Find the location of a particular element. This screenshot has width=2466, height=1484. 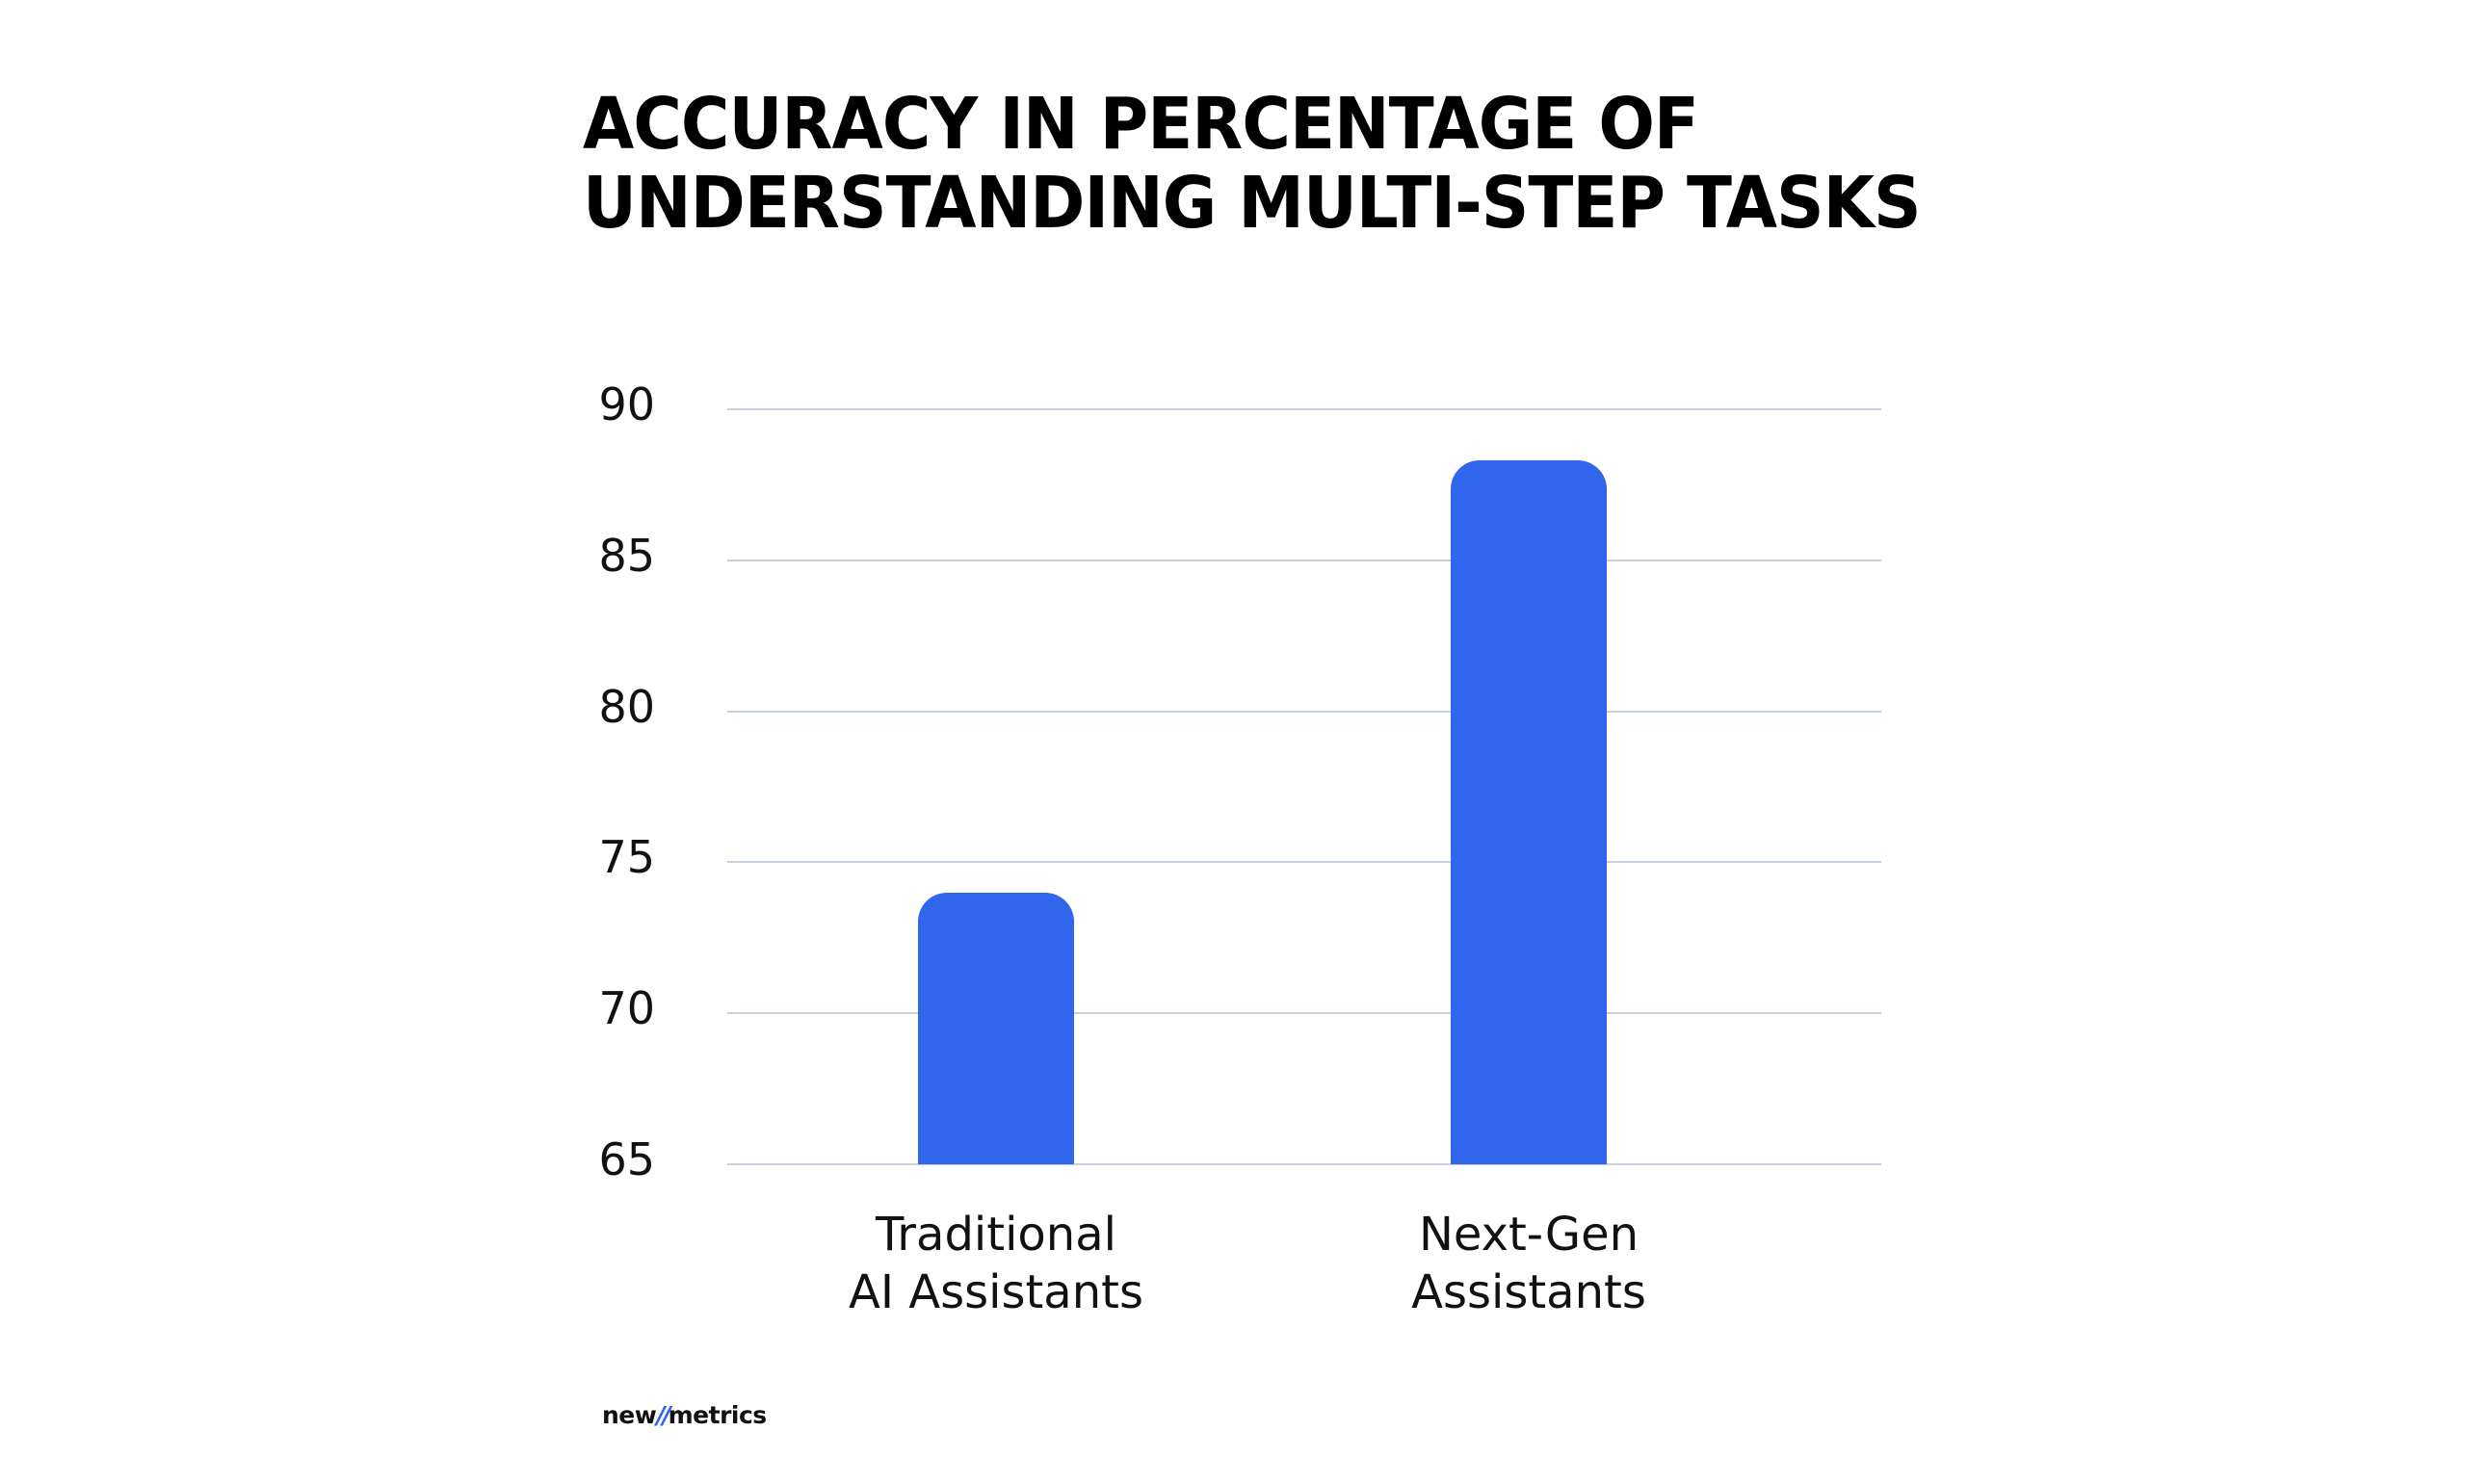

x-axis-category-label: Traditional AI Assistants is located at coordinates (996, 1264).